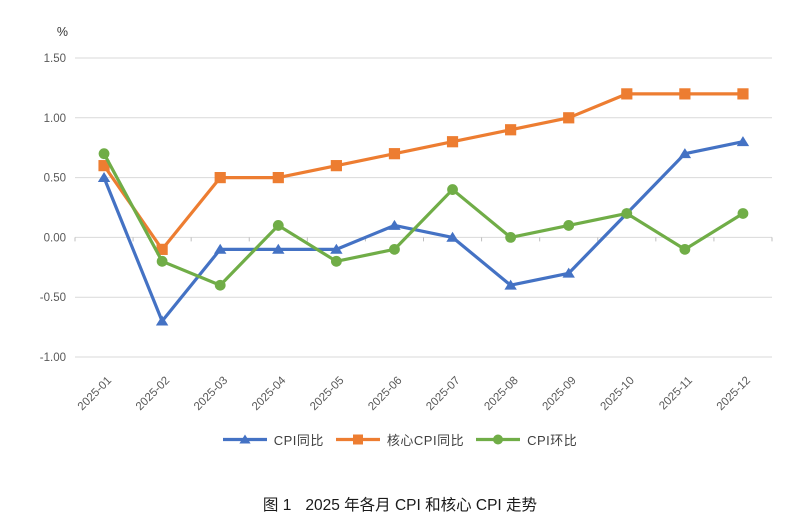  Describe the element at coordinates (559, 394) in the screenshot. I see `svg-text: 2025-09` at that location.